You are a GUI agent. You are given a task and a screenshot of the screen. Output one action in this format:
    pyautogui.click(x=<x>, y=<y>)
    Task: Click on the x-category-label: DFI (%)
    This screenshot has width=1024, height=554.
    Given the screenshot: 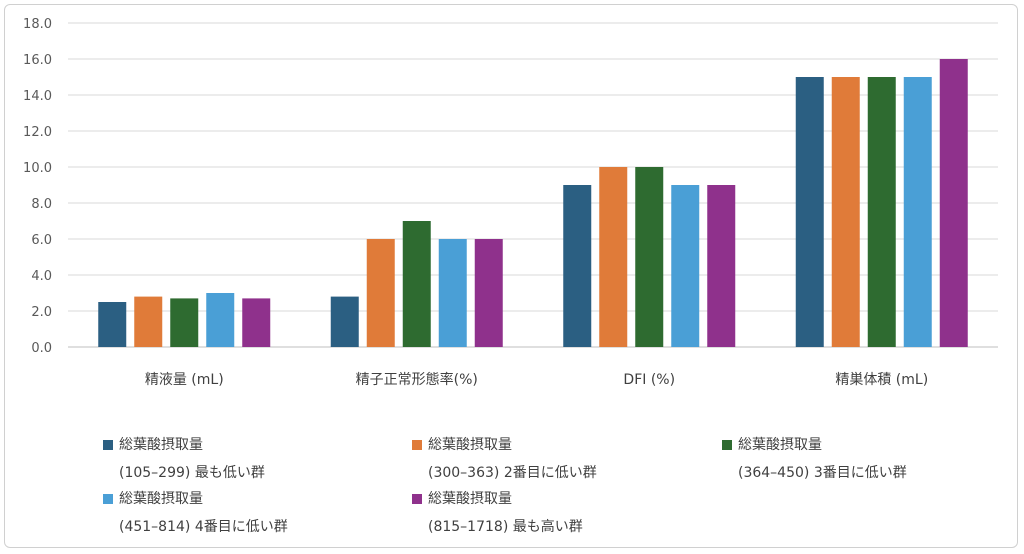 What is the action you would take?
    pyautogui.click(x=649, y=380)
    